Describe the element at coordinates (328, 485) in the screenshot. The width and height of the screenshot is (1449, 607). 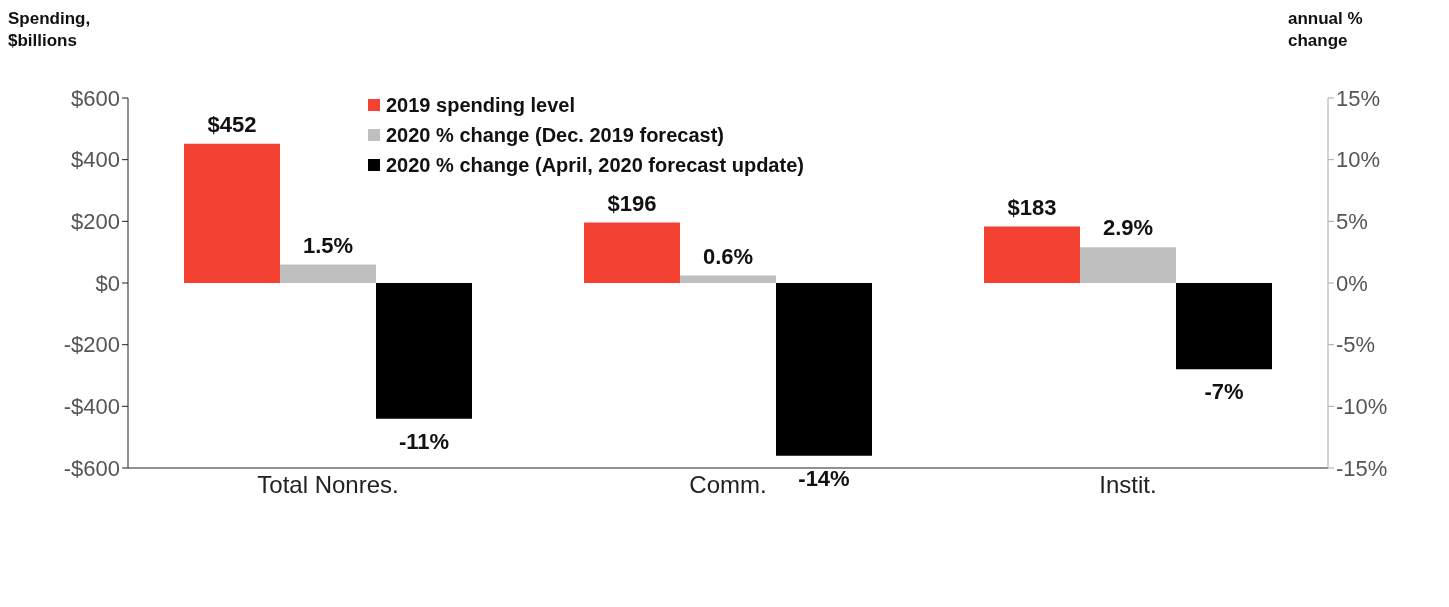
I see `x-tick-label: Total Nonres.` at that location.